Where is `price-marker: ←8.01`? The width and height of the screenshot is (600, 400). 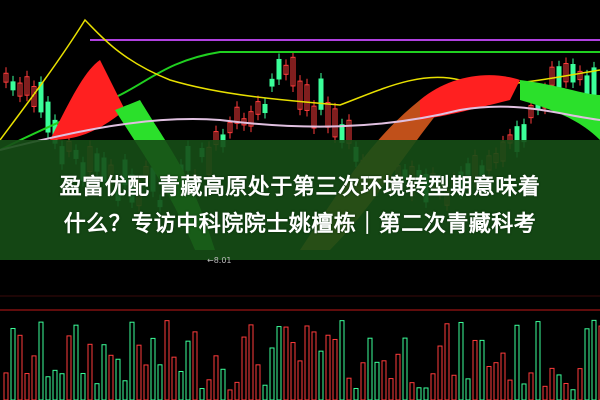
price-marker: ←8.01 is located at coordinates (219, 260).